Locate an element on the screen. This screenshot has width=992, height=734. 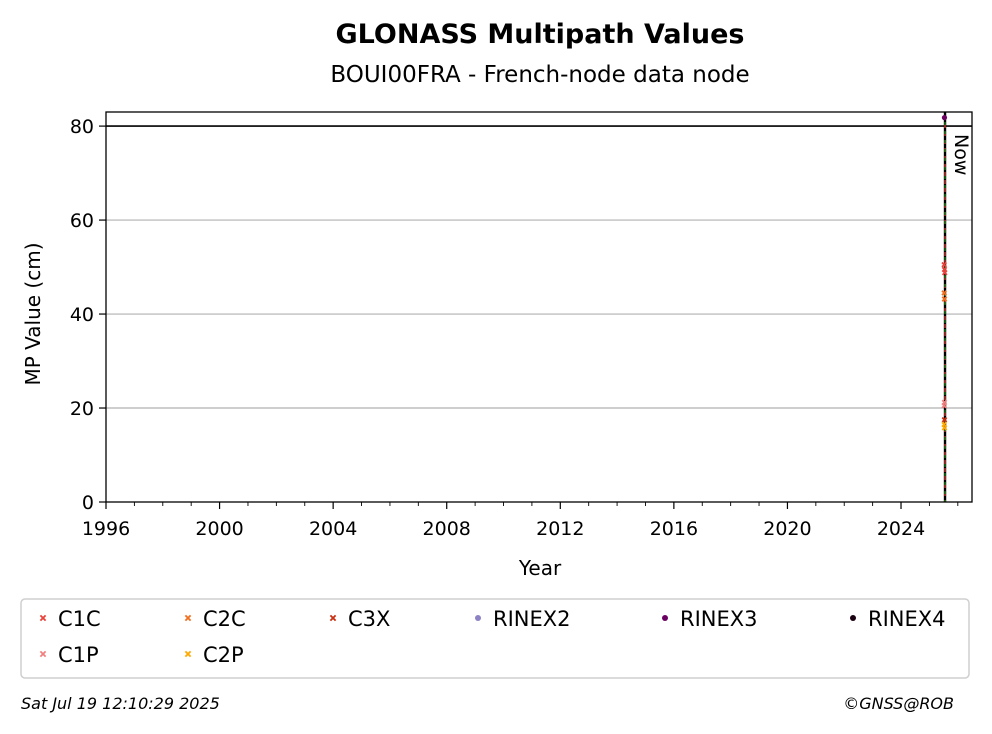
legend-item-c1c: C1C is located at coordinates (70, 619).